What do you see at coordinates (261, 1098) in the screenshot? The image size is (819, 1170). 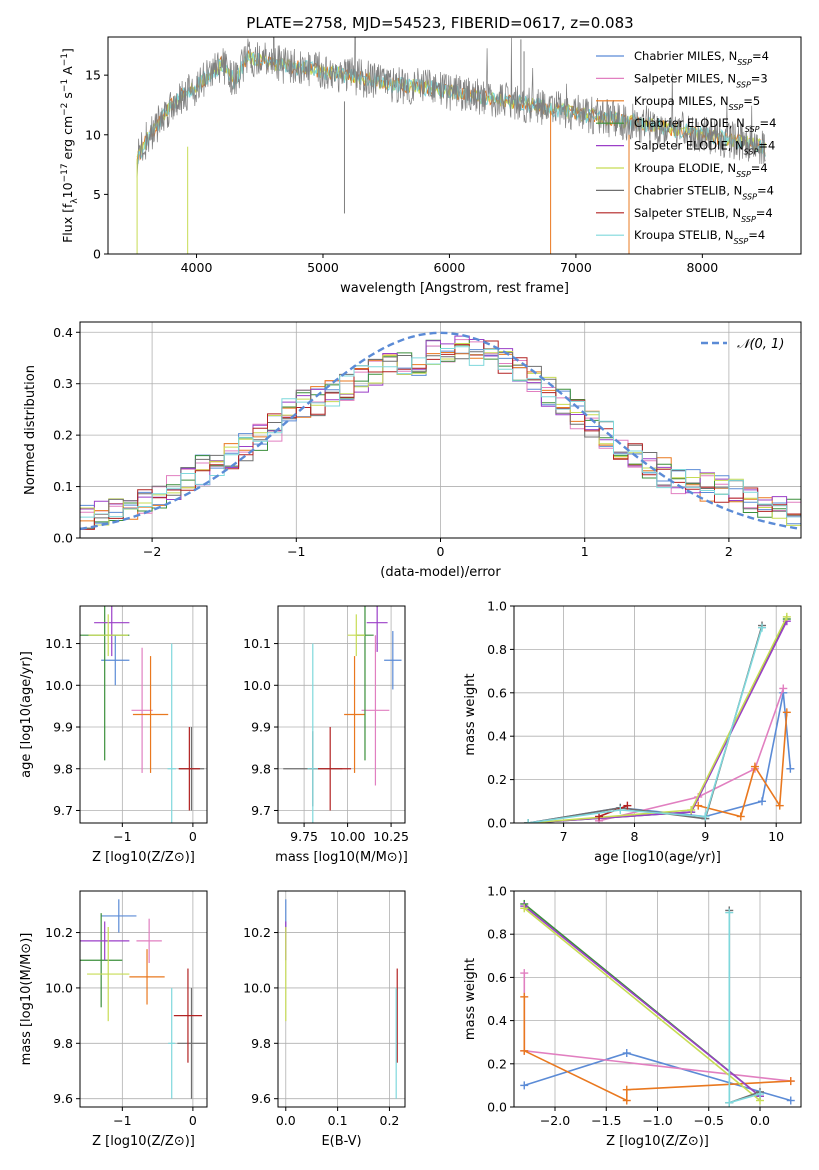 I see `y-tick-label: 9.6` at bounding box center [261, 1098].